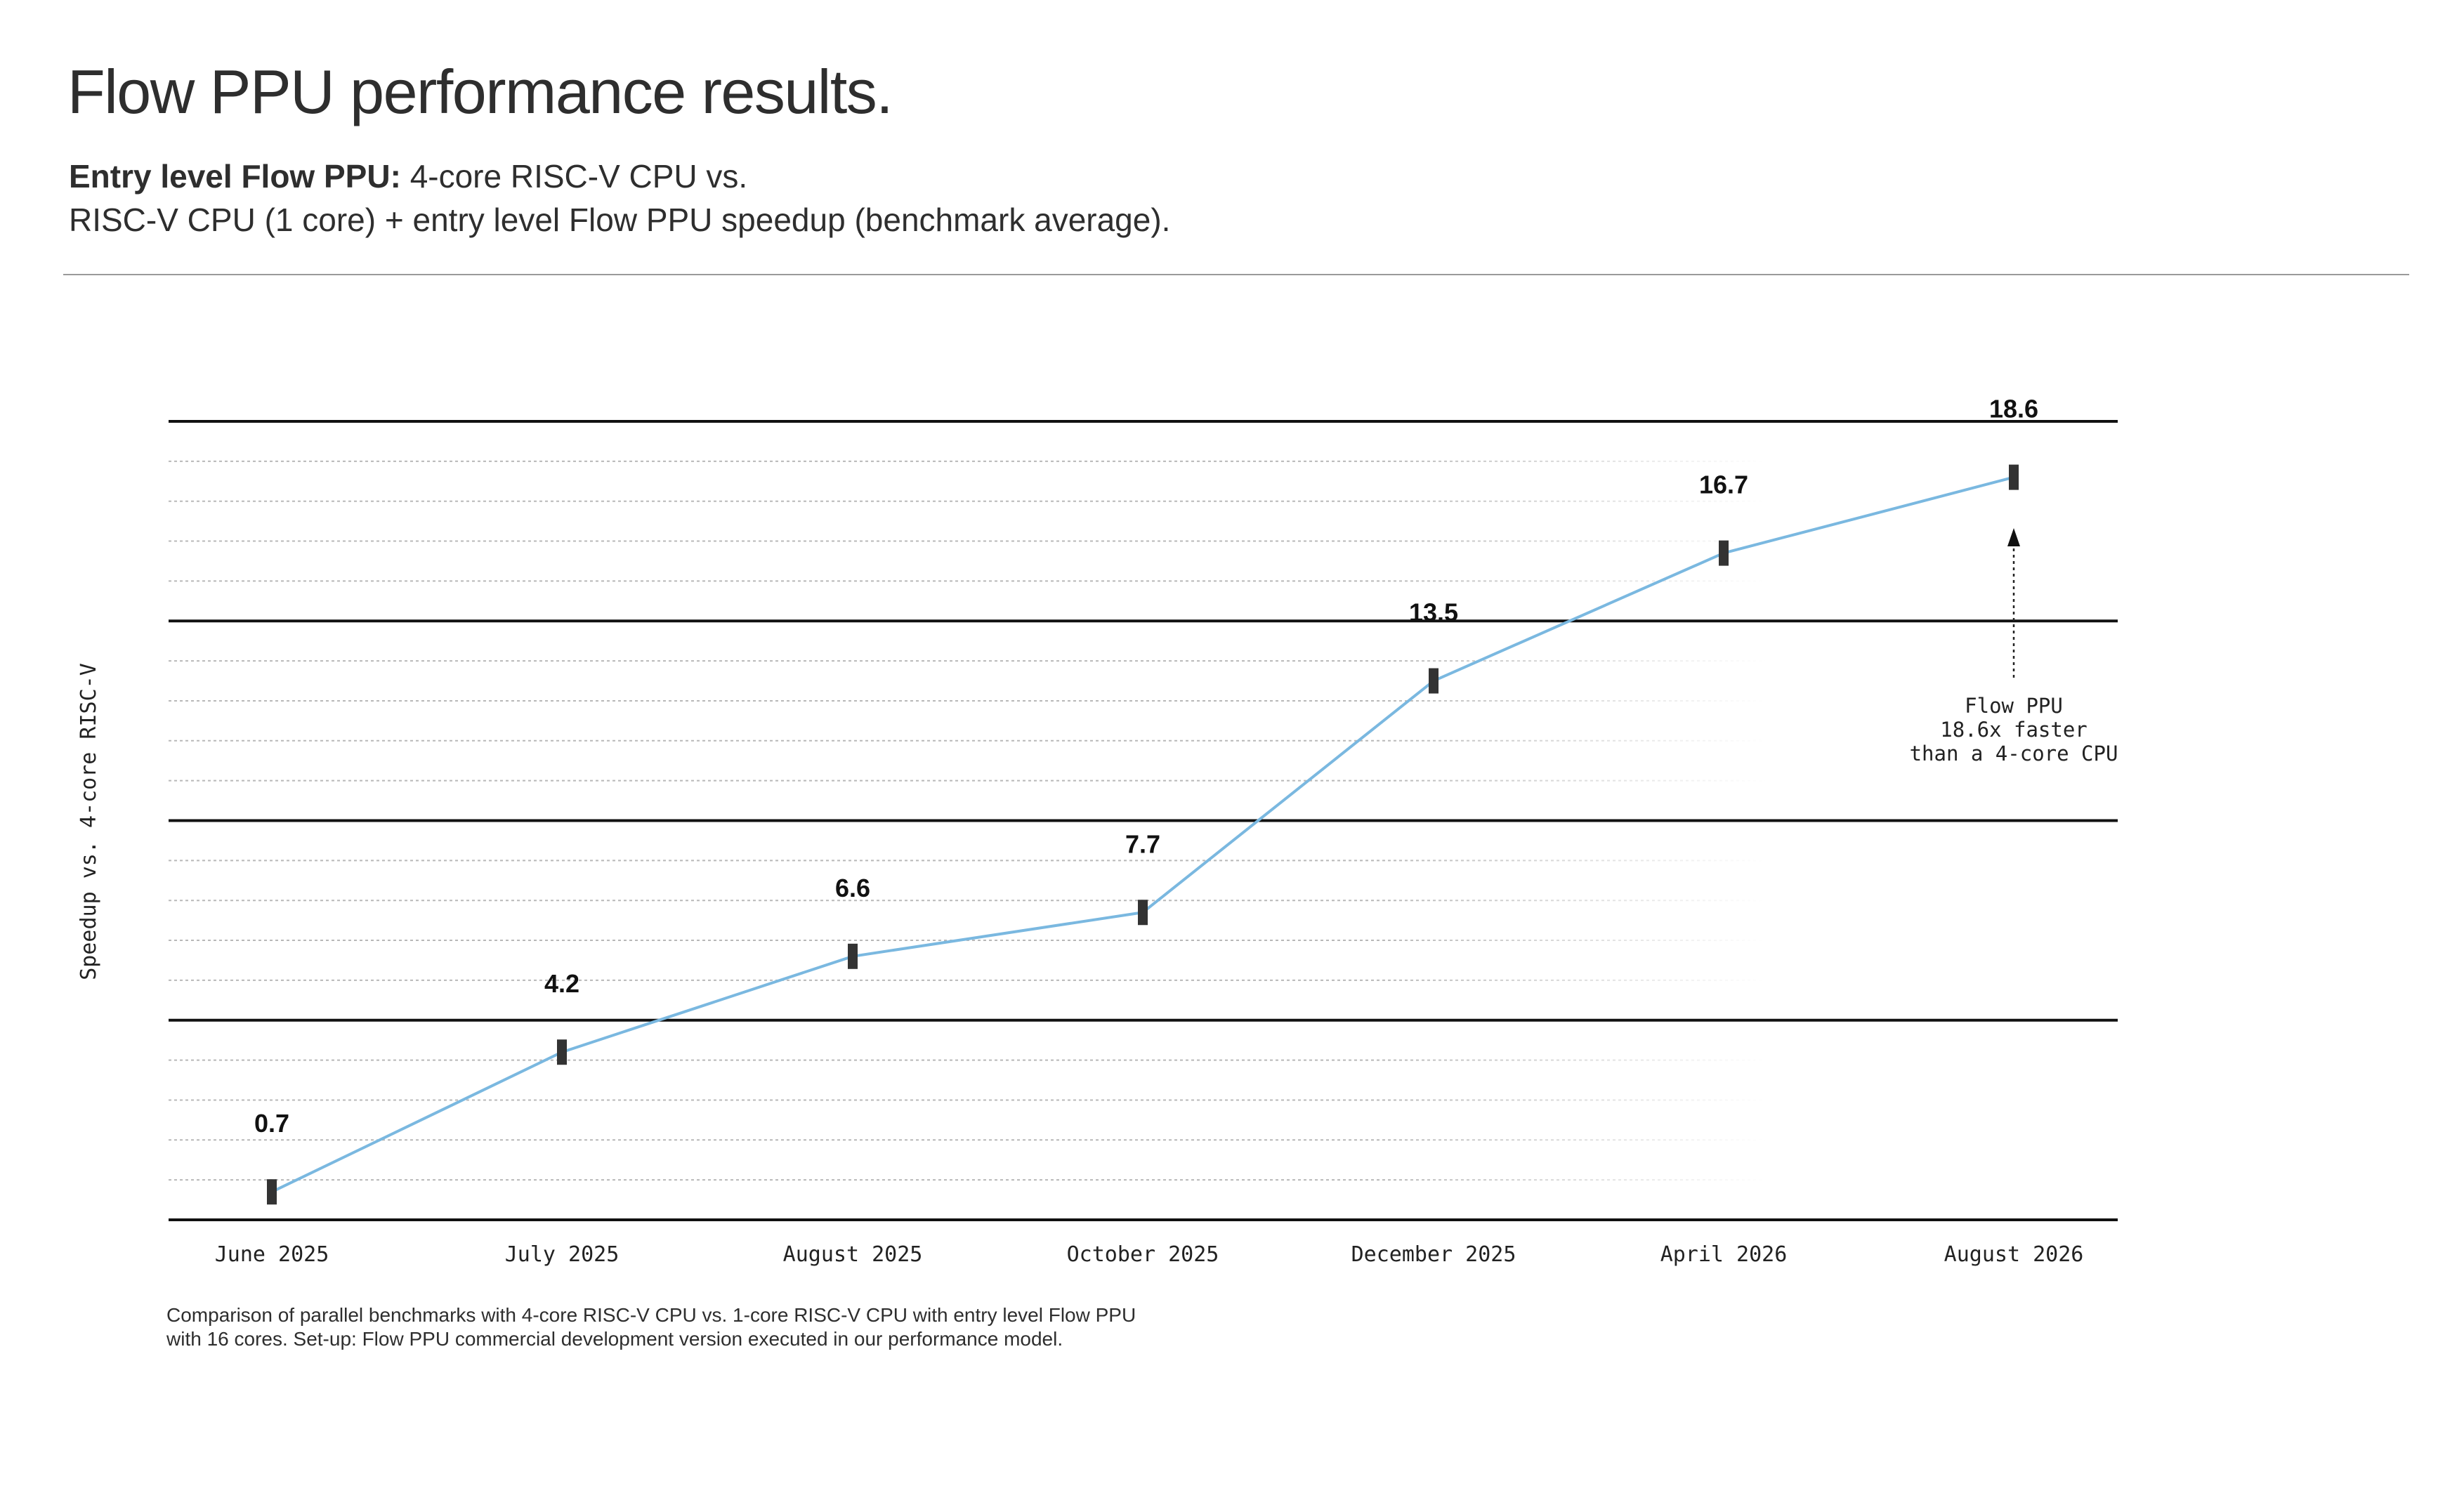  I want to click on header-divider, so click(1236, 274).